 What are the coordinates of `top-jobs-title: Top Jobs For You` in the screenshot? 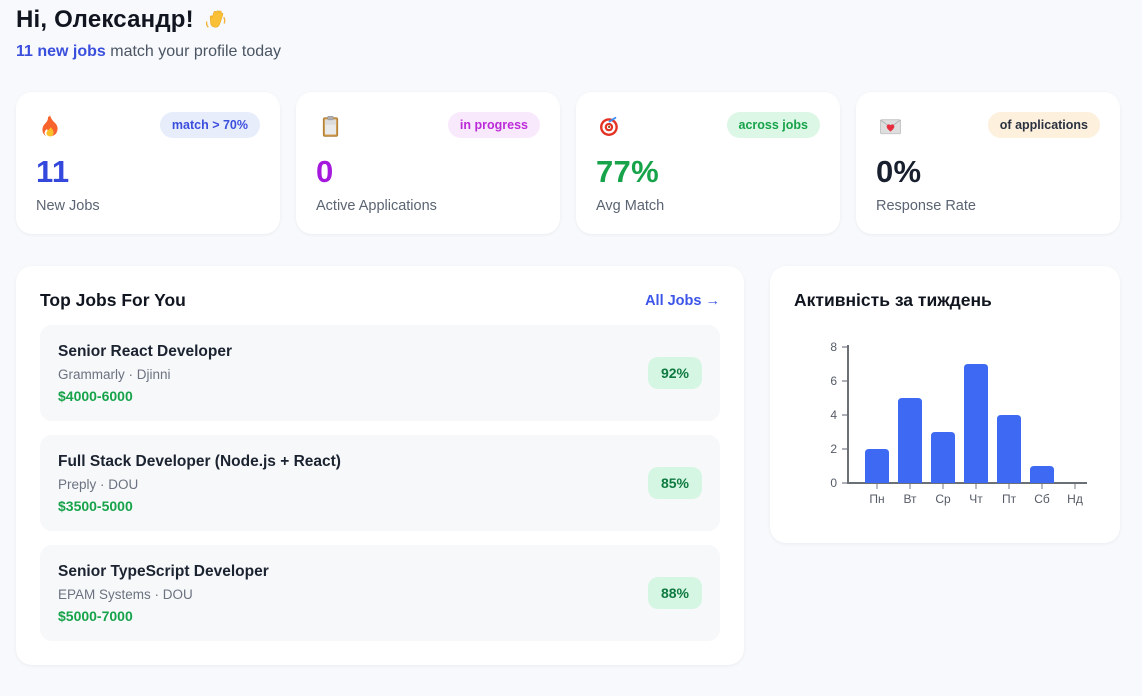 It's located at (113, 300).